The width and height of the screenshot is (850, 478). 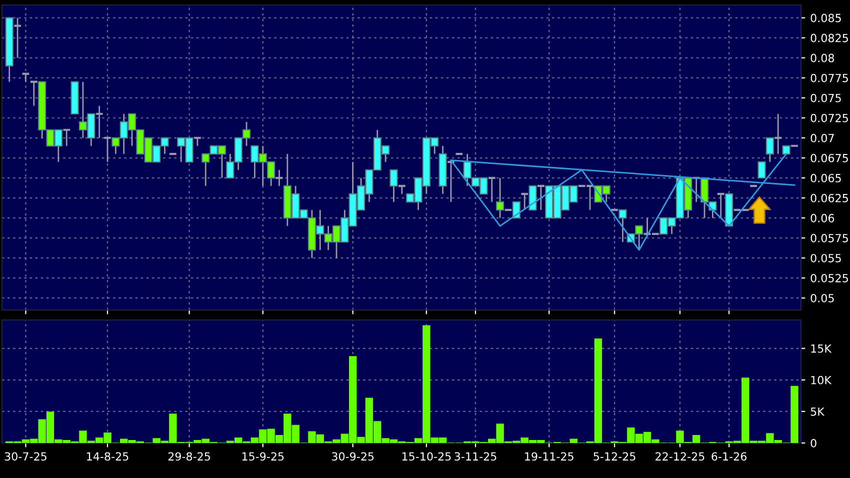 I want to click on y-tick-label: 0.0525, so click(x=829, y=278).